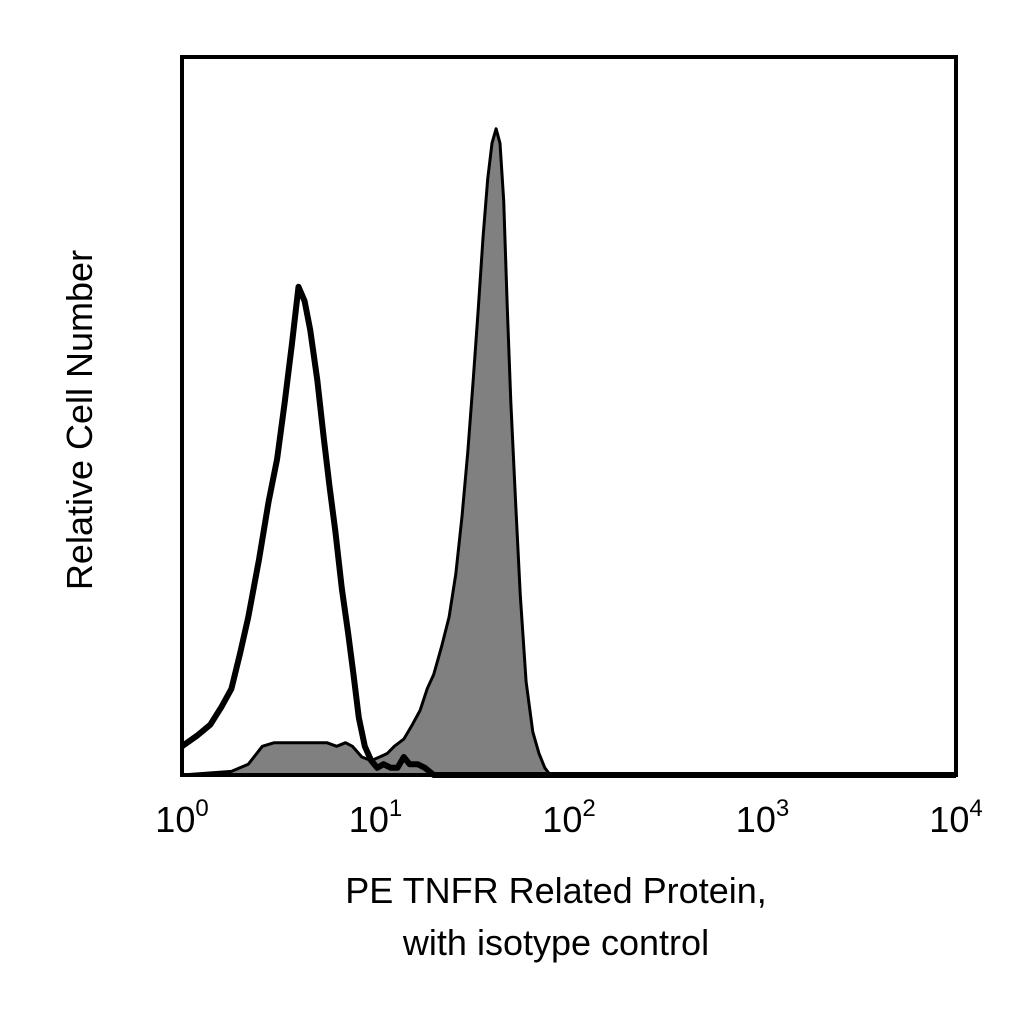 This screenshot has height=1024, width=1024. What do you see at coordinates (375, 817) in the screenshot?
I see `x-tick-label-1: 10¹` at bounding box center [375, 817].